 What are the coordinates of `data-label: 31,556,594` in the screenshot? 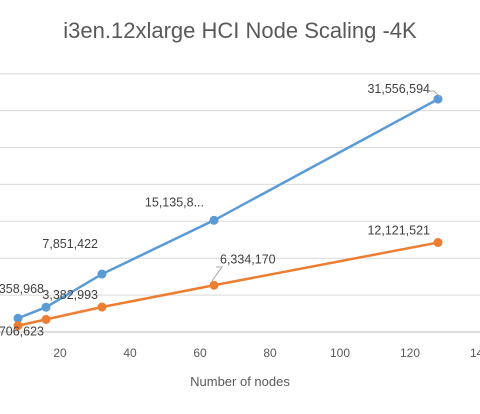 It's located at (398, 89).